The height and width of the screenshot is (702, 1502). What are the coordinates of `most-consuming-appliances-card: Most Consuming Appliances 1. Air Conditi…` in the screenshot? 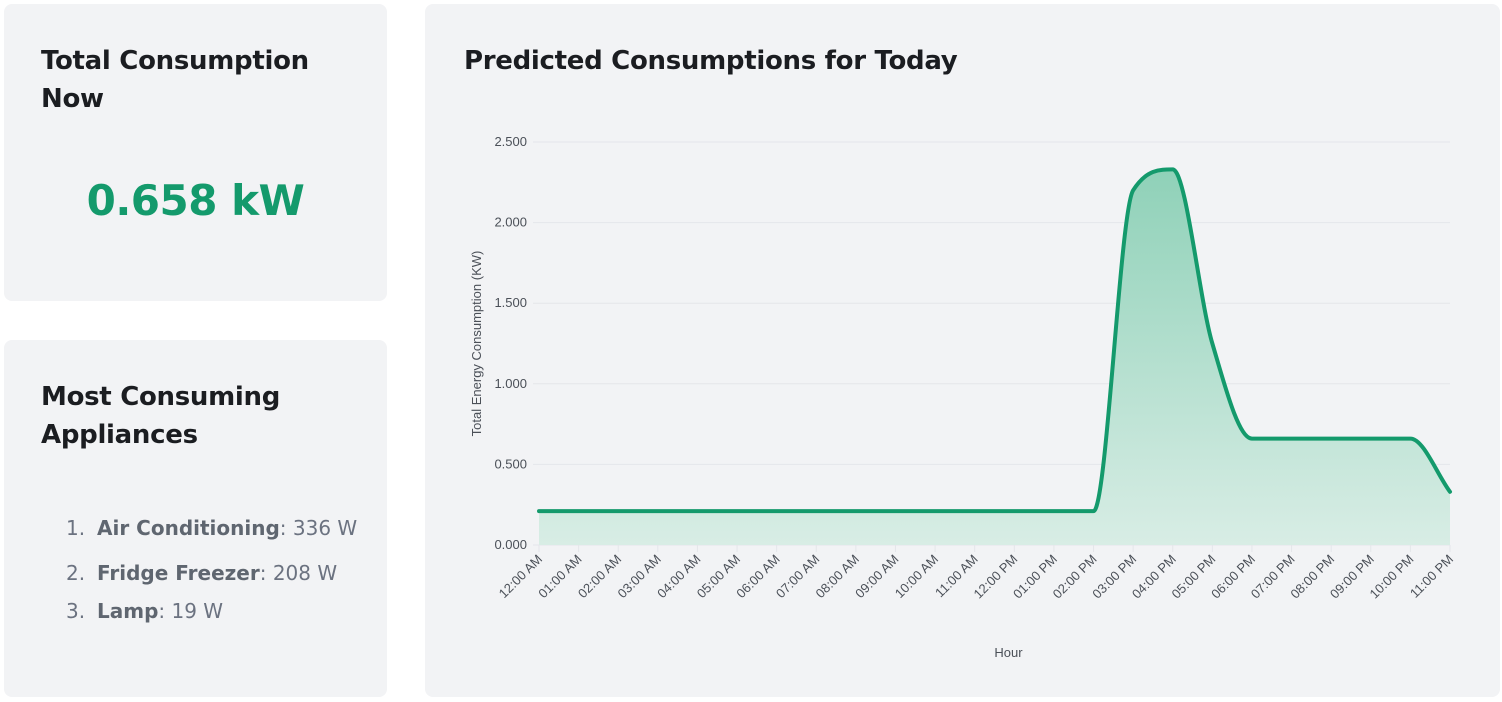 It's located at (195, 518).